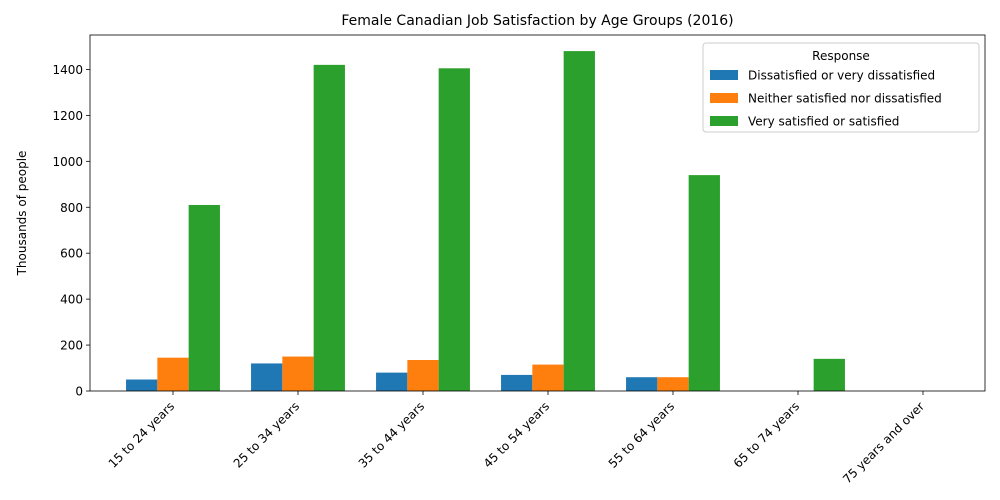 This screenshot has width=1000, height=500. What do you see at coordinates (22, 214) in the screenshot?
I see `y-axis-label: Thousands of people` at bounding box center [22, 214].